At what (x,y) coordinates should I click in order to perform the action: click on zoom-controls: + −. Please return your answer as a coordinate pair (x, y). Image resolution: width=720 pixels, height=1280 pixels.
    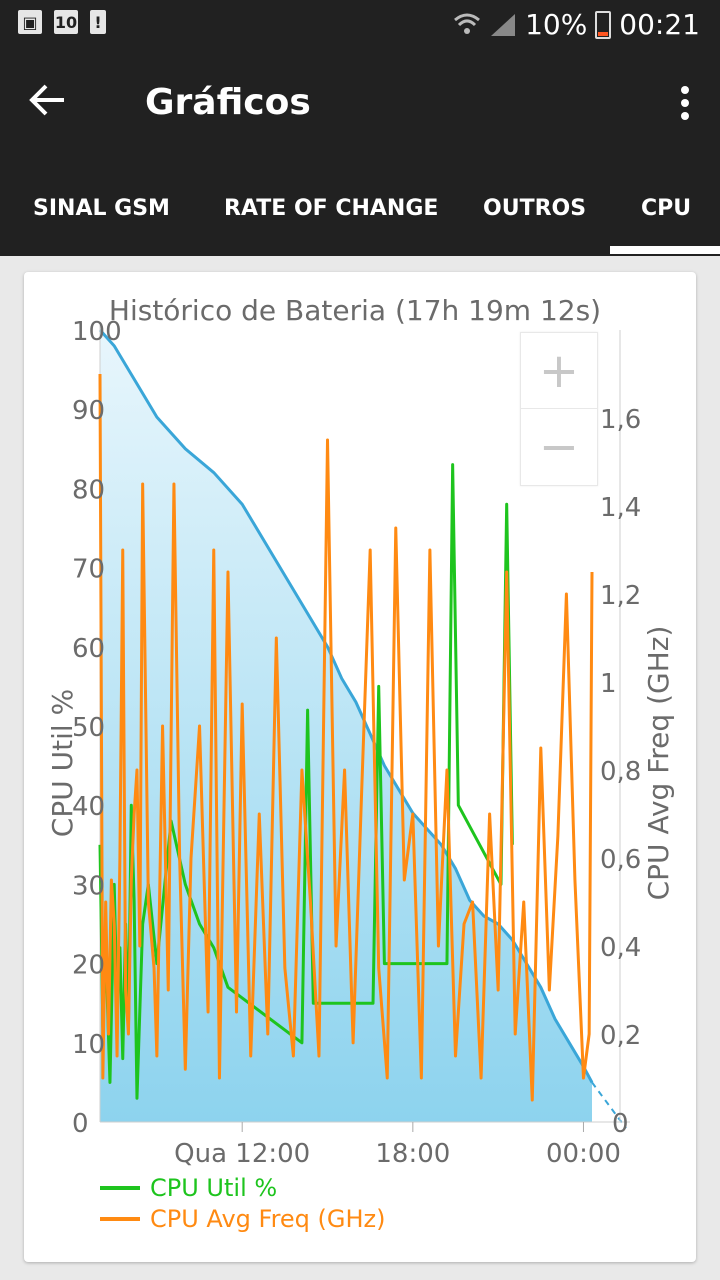
    Looking at the image, I should click on (559, 409).